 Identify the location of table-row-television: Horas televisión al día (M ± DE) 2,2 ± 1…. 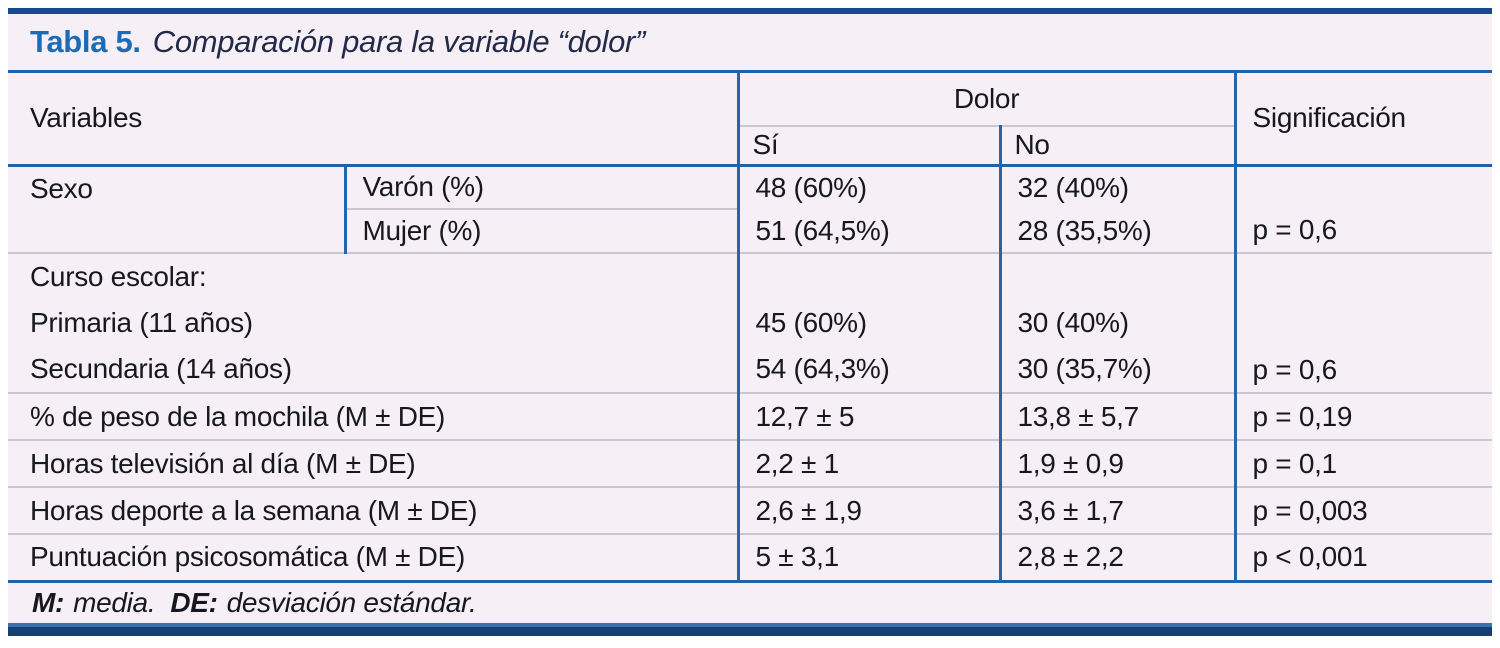
(750, 463).